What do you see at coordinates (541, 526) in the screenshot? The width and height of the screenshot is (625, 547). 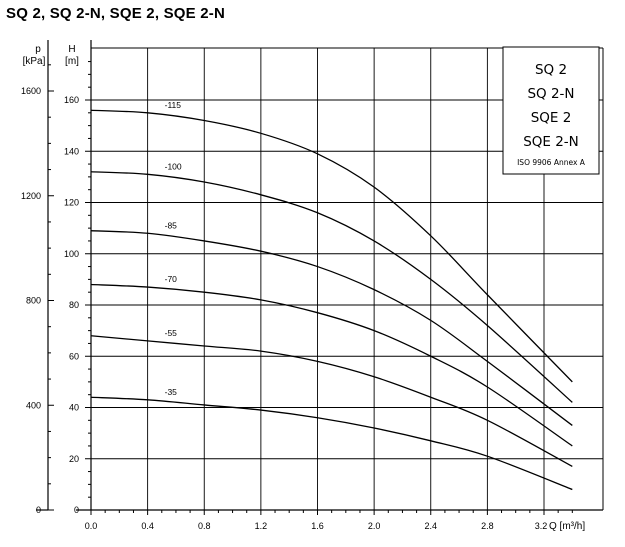 I see `x-tick-label: 3.2` at bounding box center [541, 526].